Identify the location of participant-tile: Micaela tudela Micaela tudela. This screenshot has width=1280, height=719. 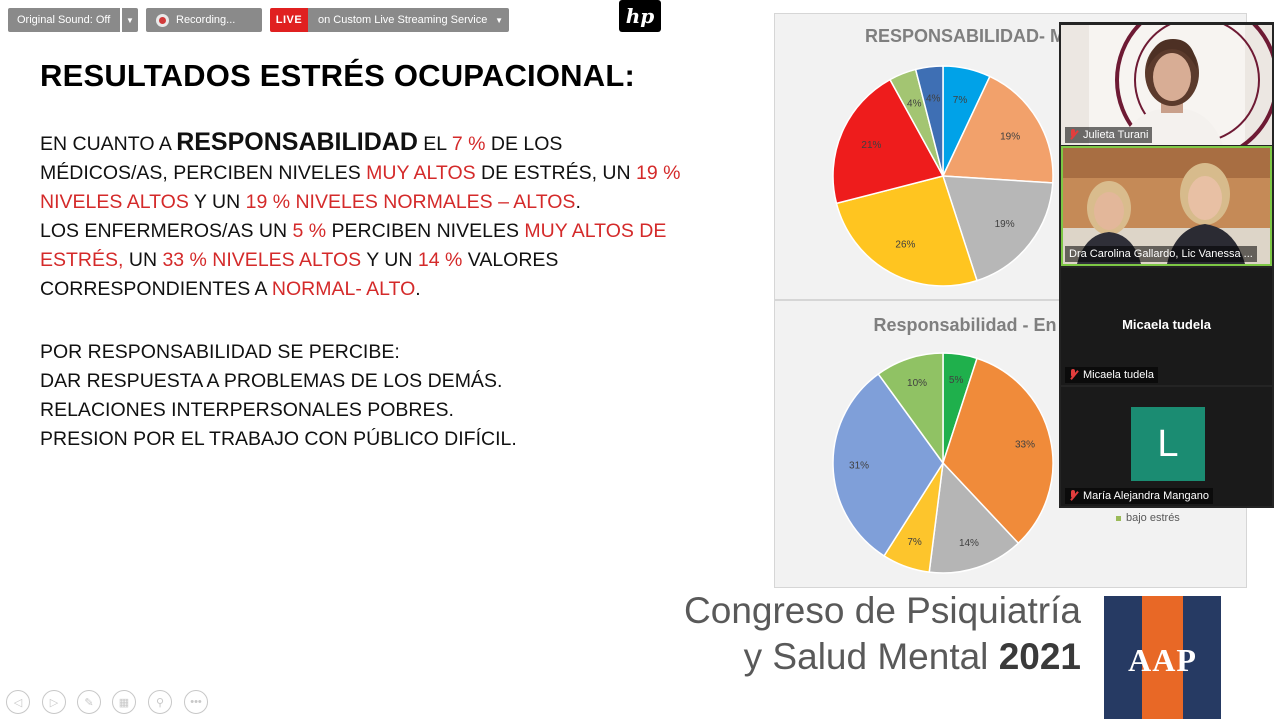
(1166, 326).